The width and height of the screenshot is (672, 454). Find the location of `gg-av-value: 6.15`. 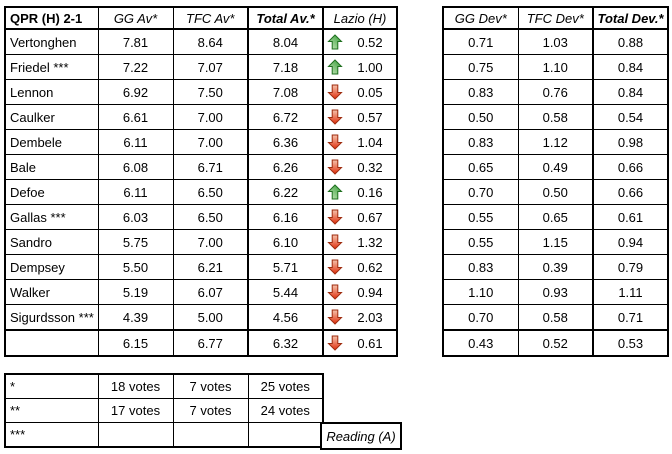

gg-av-value: 6.15 is located at coordinates (135, 343).